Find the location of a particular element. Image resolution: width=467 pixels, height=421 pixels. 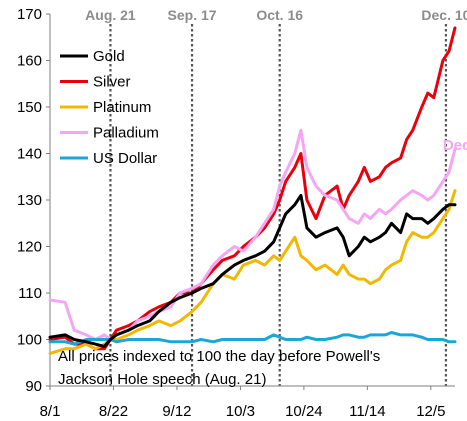

x-tick-label-5: 11/14 is located at coordinates (367, 411).